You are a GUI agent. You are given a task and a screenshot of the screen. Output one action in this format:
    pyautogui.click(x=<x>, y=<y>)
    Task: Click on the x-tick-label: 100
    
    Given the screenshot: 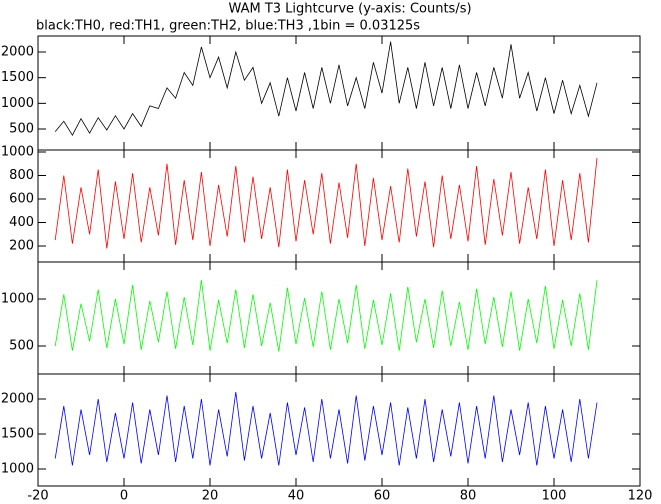 What is the action you would take?
    pyautogui.click(x=554, y=496)
    